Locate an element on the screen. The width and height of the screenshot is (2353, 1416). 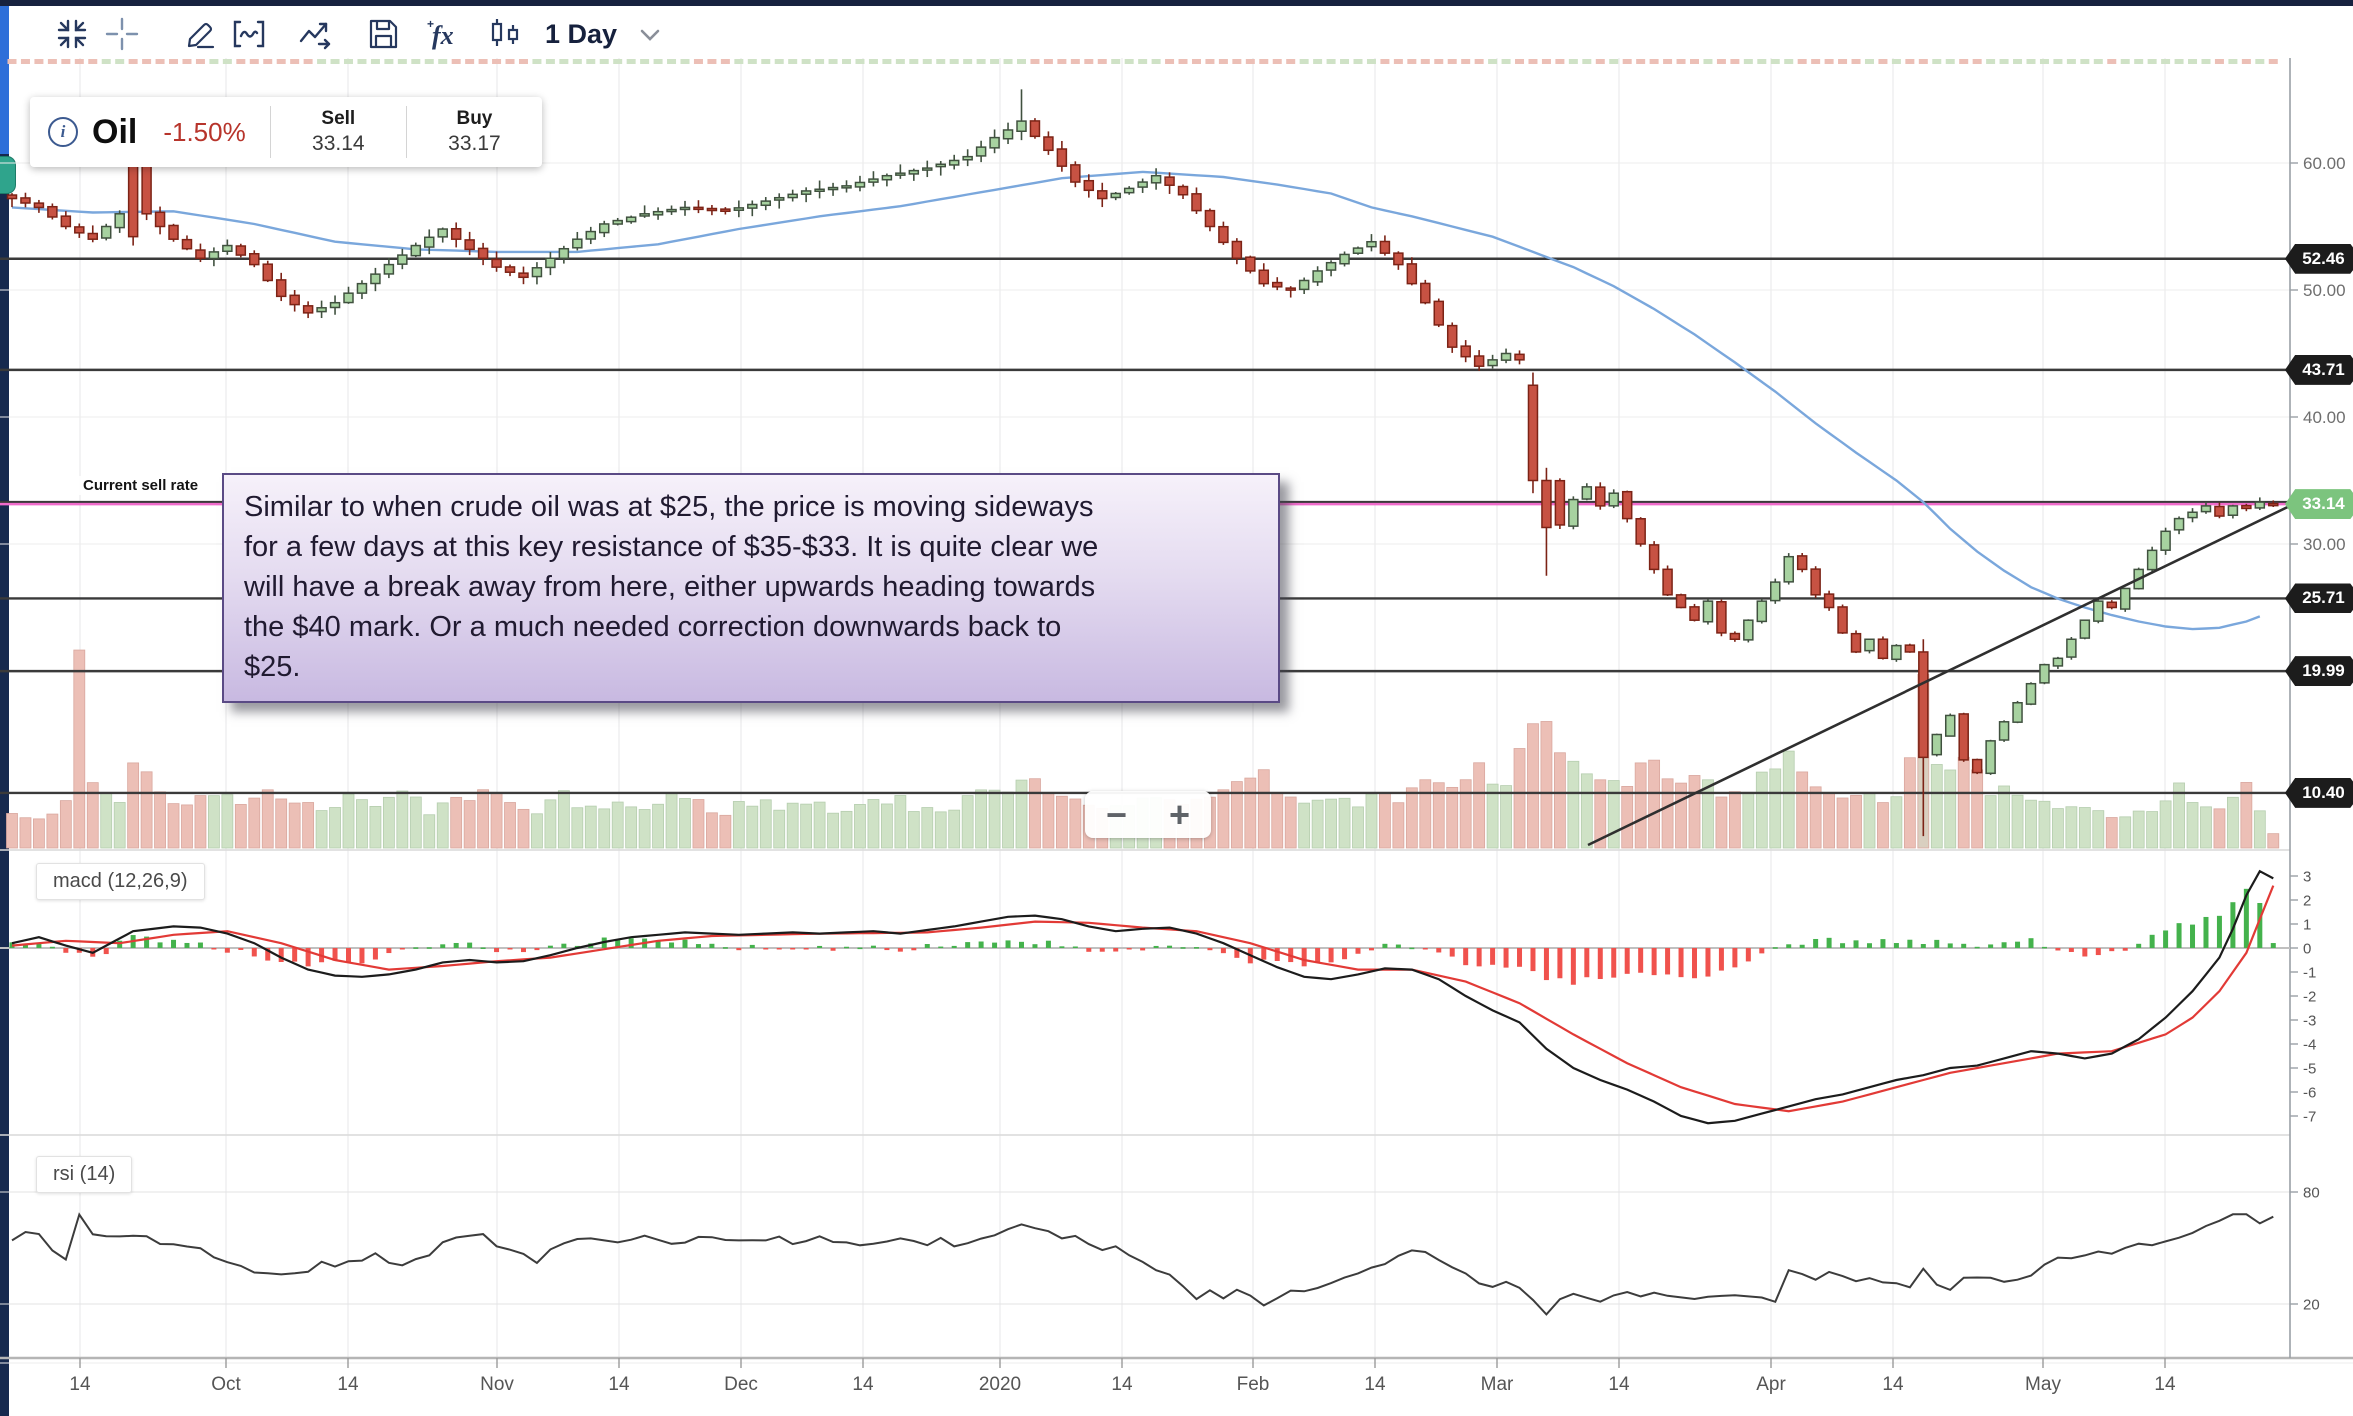
rsi-line is located at coordinates (1142, 1264).